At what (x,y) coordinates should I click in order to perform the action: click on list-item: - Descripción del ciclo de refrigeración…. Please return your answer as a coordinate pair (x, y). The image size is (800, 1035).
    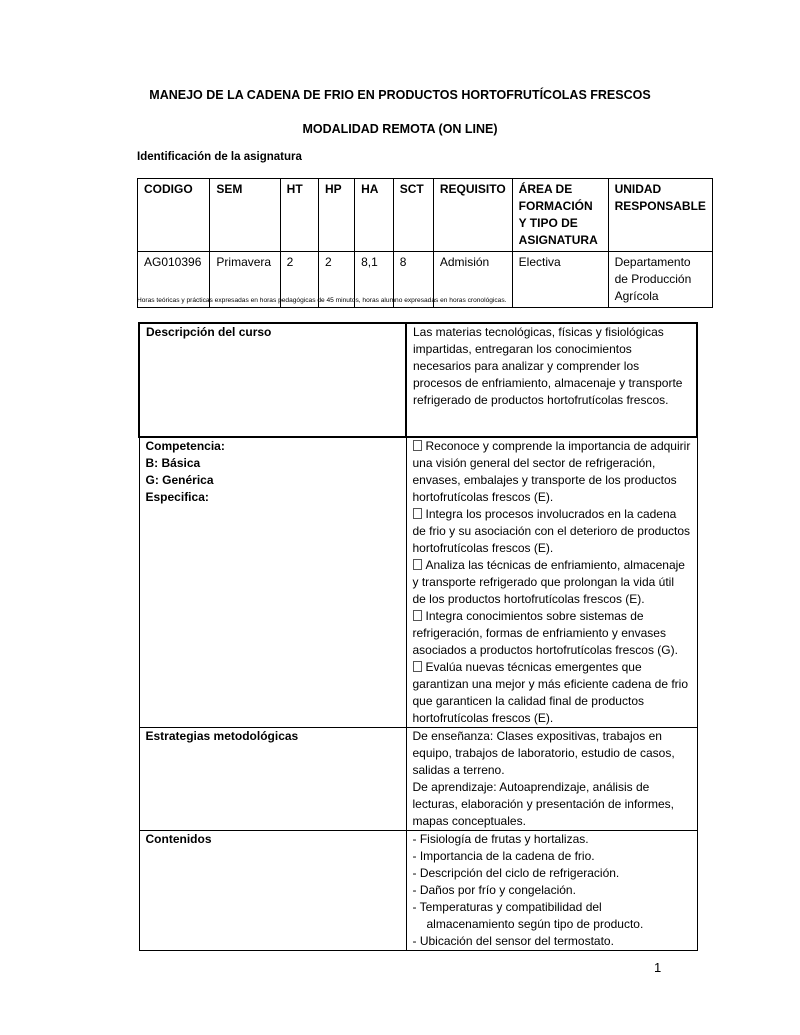
    Looking at the image, I should click on (516, 873).